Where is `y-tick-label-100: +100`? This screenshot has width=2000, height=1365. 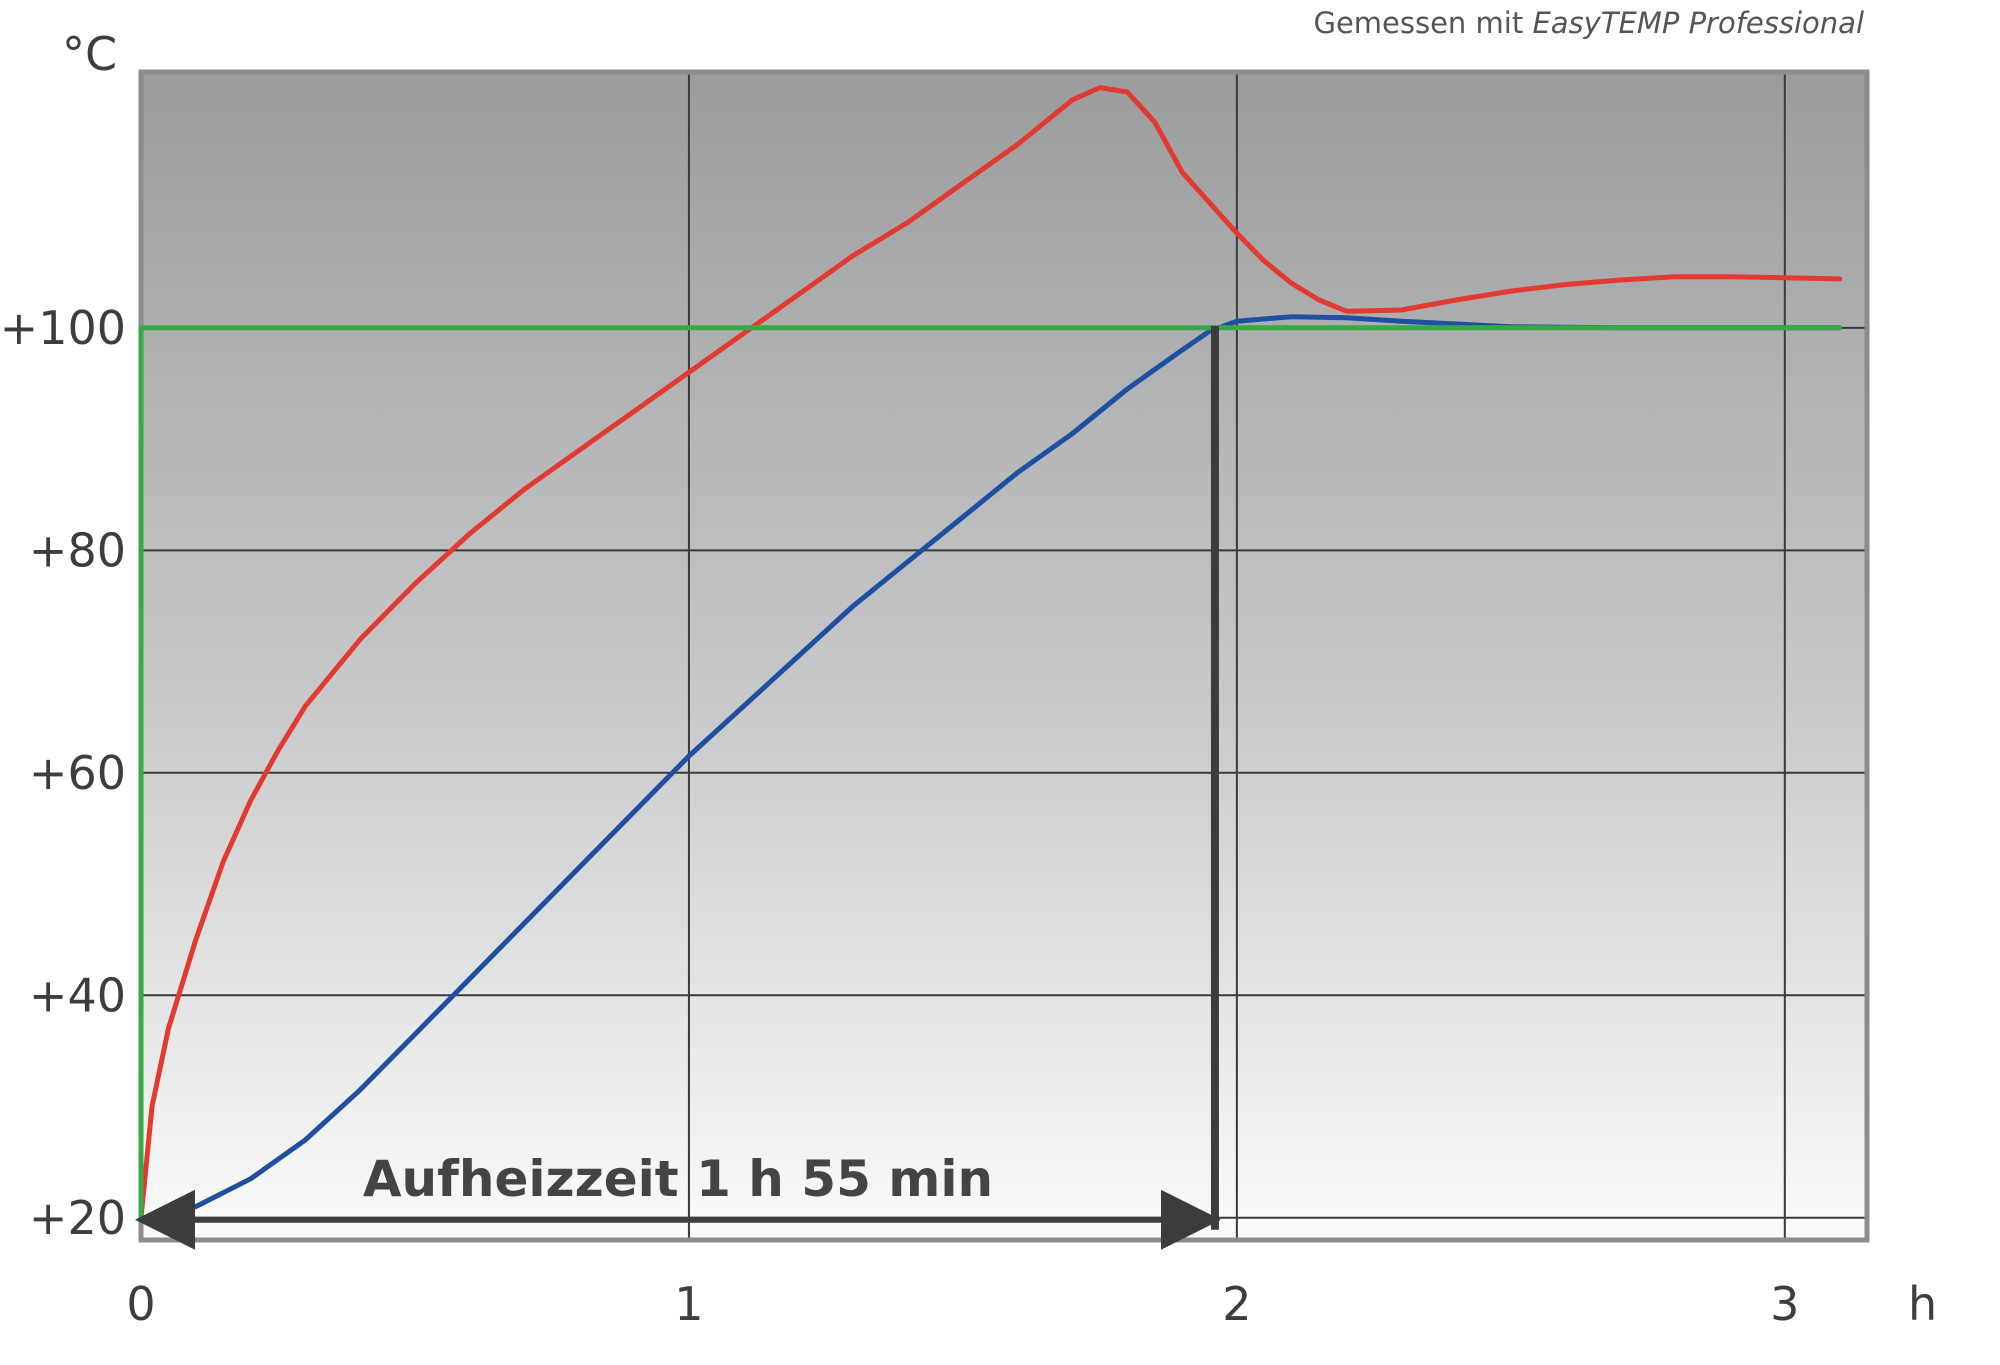
y-tick-label-100: +100 is located at coordinates (63, 328).